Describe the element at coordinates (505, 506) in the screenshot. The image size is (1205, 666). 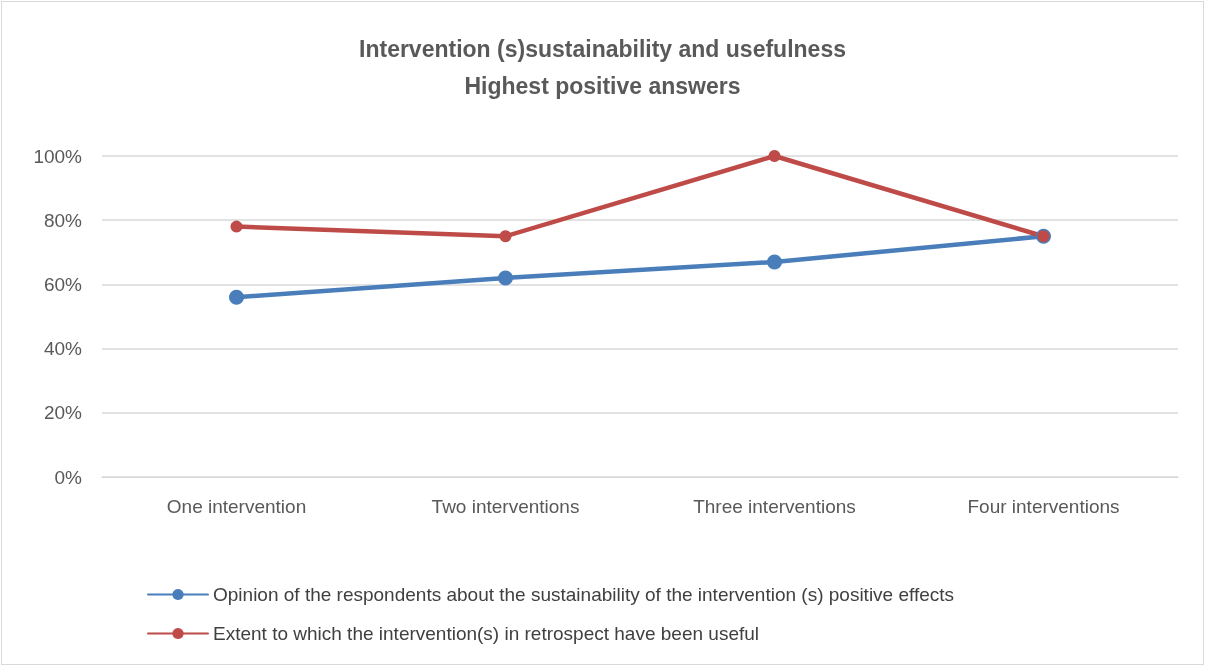
I see `x-tick-label: Two interventions` at that location.